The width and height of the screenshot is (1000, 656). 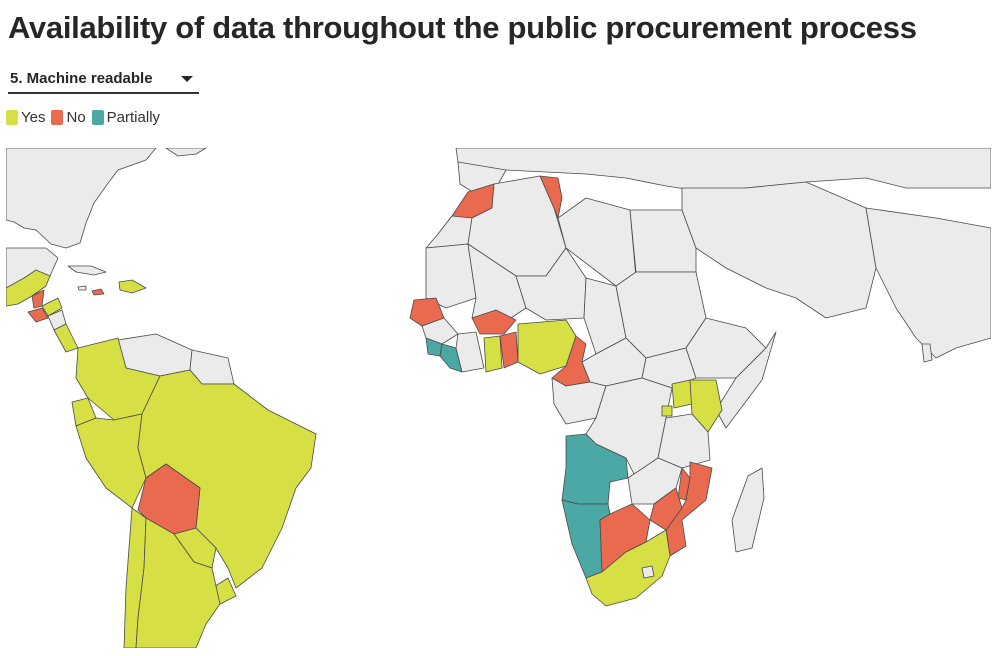 I want to click on country-guinea, so click(x=440, y=331).